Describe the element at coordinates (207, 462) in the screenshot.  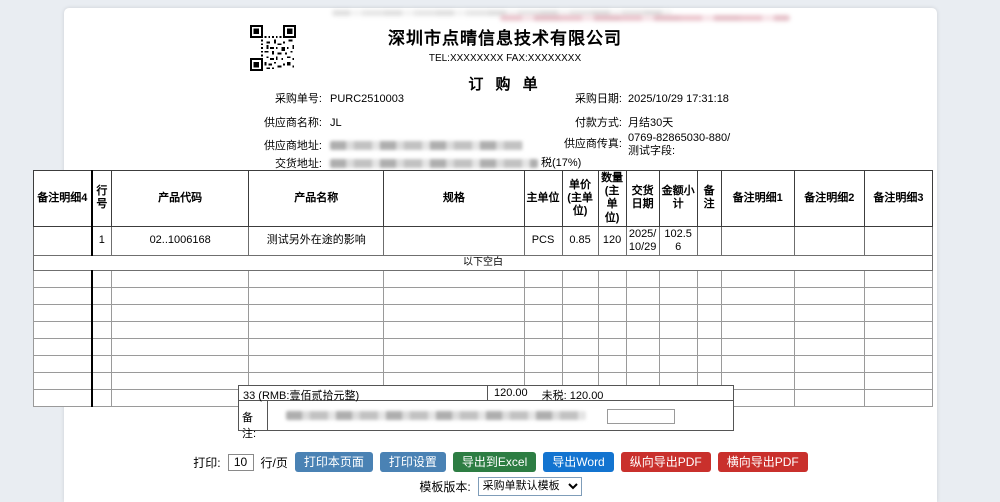
I see `print-label: 打印:` at that location.